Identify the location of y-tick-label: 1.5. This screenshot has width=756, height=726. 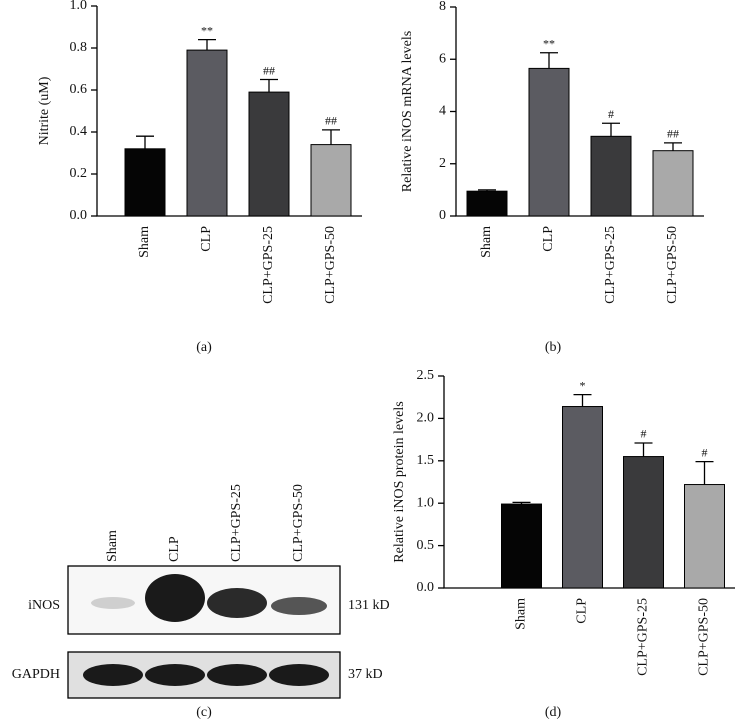
(426, 460).